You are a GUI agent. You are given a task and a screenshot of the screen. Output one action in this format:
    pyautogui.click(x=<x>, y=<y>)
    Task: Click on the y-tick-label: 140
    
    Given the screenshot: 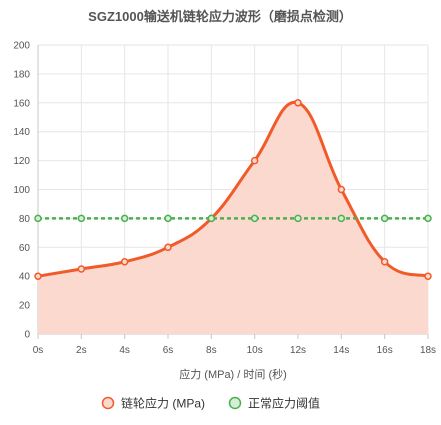 What is the action you would take?
    pyautogui.click(x=21, y=132)
    